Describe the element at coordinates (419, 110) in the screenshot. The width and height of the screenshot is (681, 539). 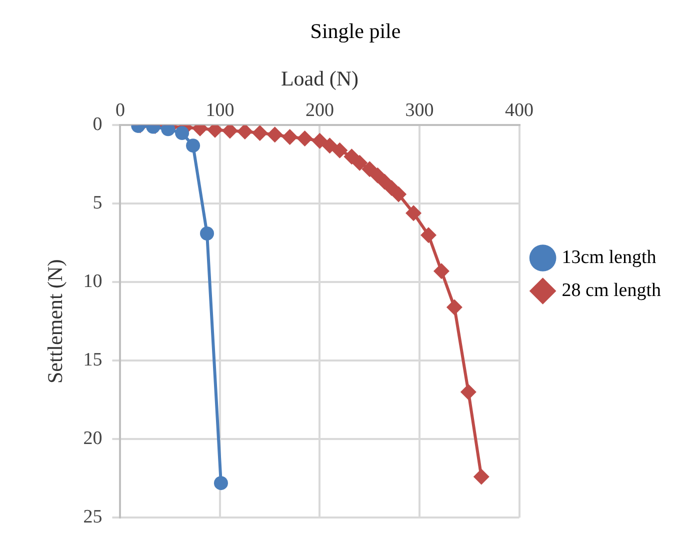
I see `x-tick-label: 300` at that location.